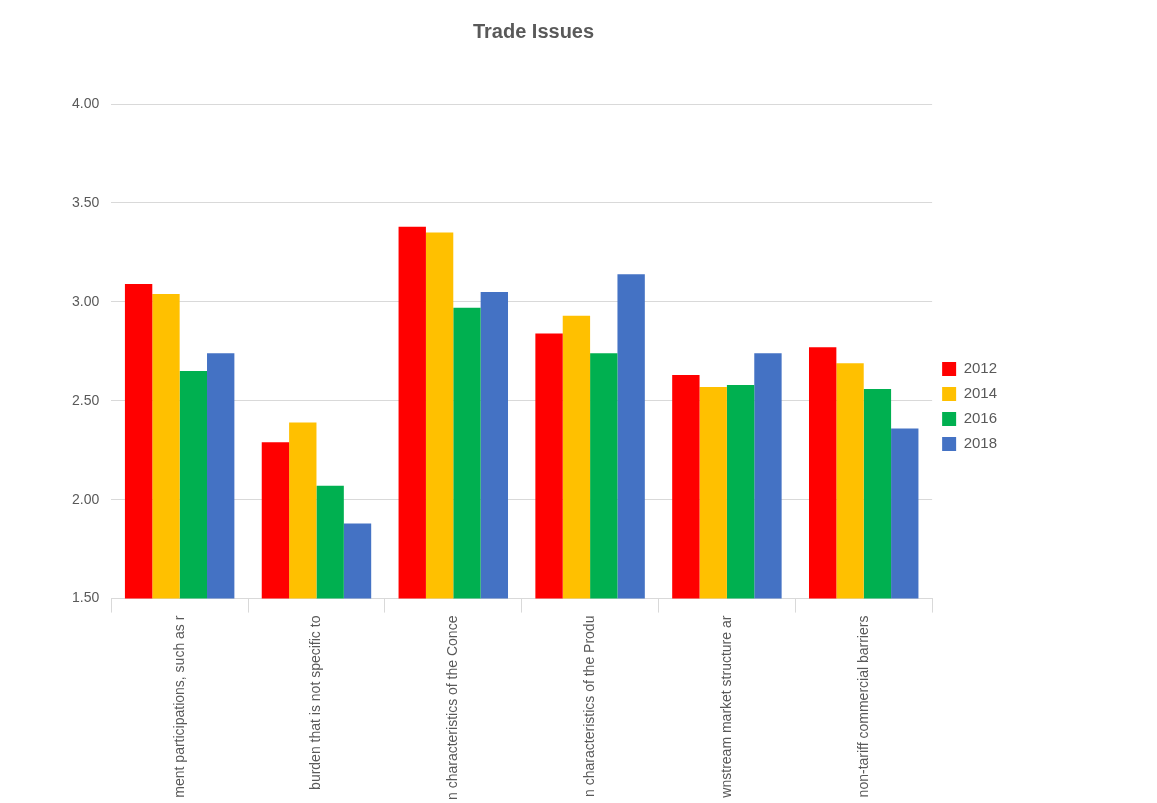 Image resolution: width=1157 pixels, height=803 pixels. Describe the element at coordinates (86, 102) in the screenshot. I see `y-tick-label: 4.00` at that location.